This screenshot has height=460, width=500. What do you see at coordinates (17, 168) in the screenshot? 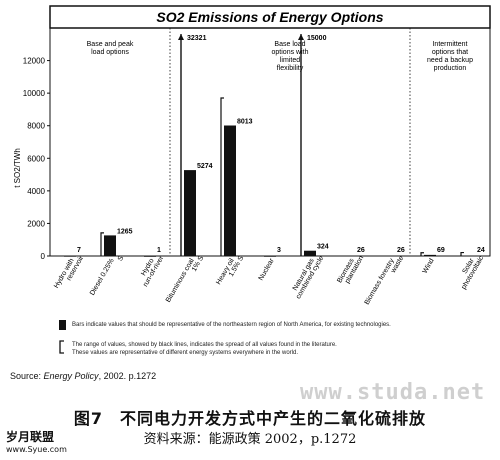
I see `y-axis-label: t SO2/TWh` at bounding box center [17, 168].